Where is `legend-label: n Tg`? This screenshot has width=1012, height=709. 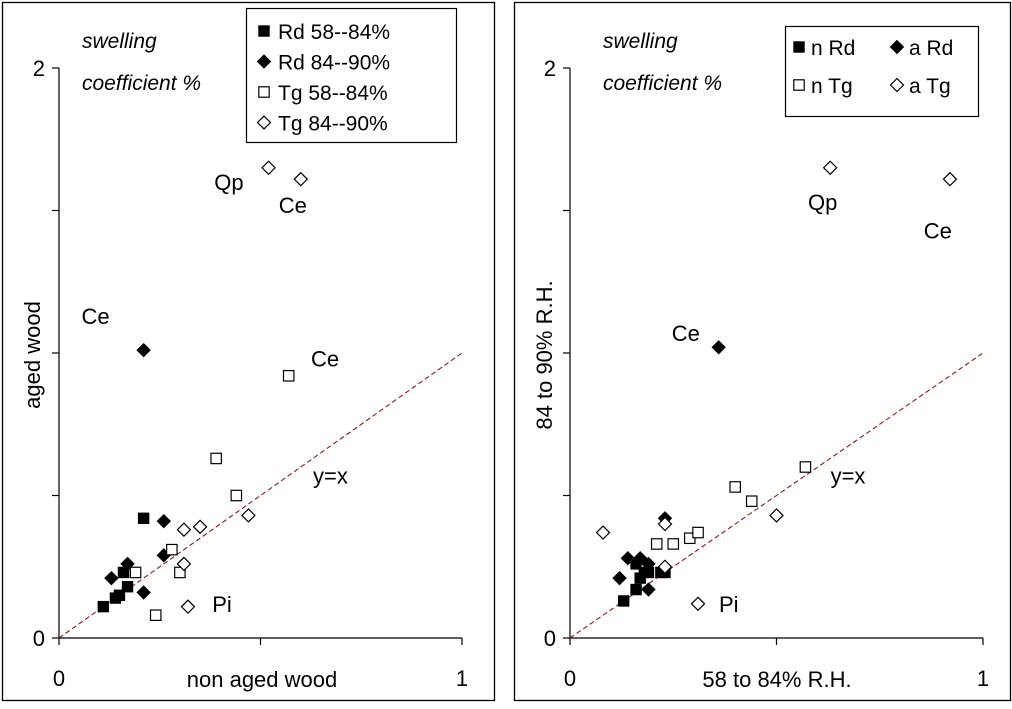
legend-label: n Tg is located at coordinates (832, 86).